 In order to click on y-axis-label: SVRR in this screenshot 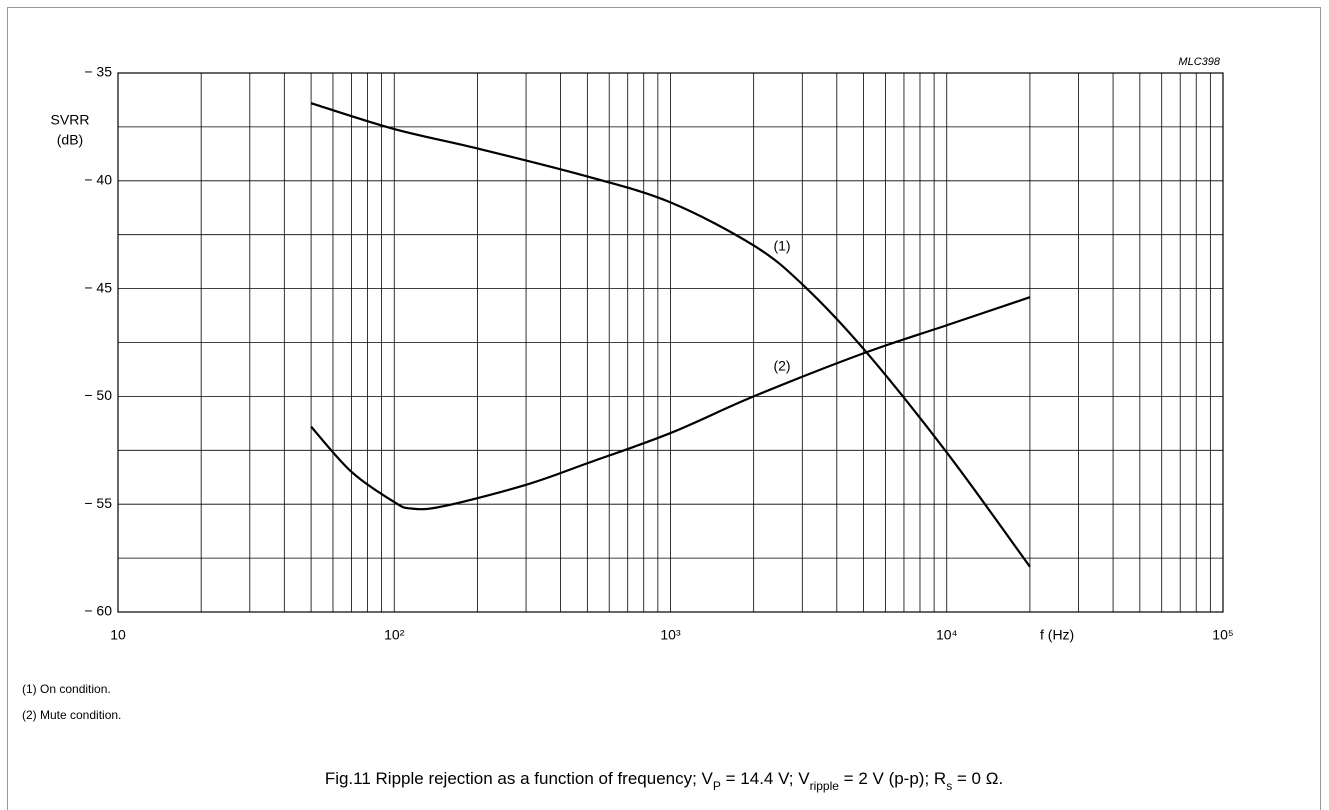, I will do `click(70, 120)`.